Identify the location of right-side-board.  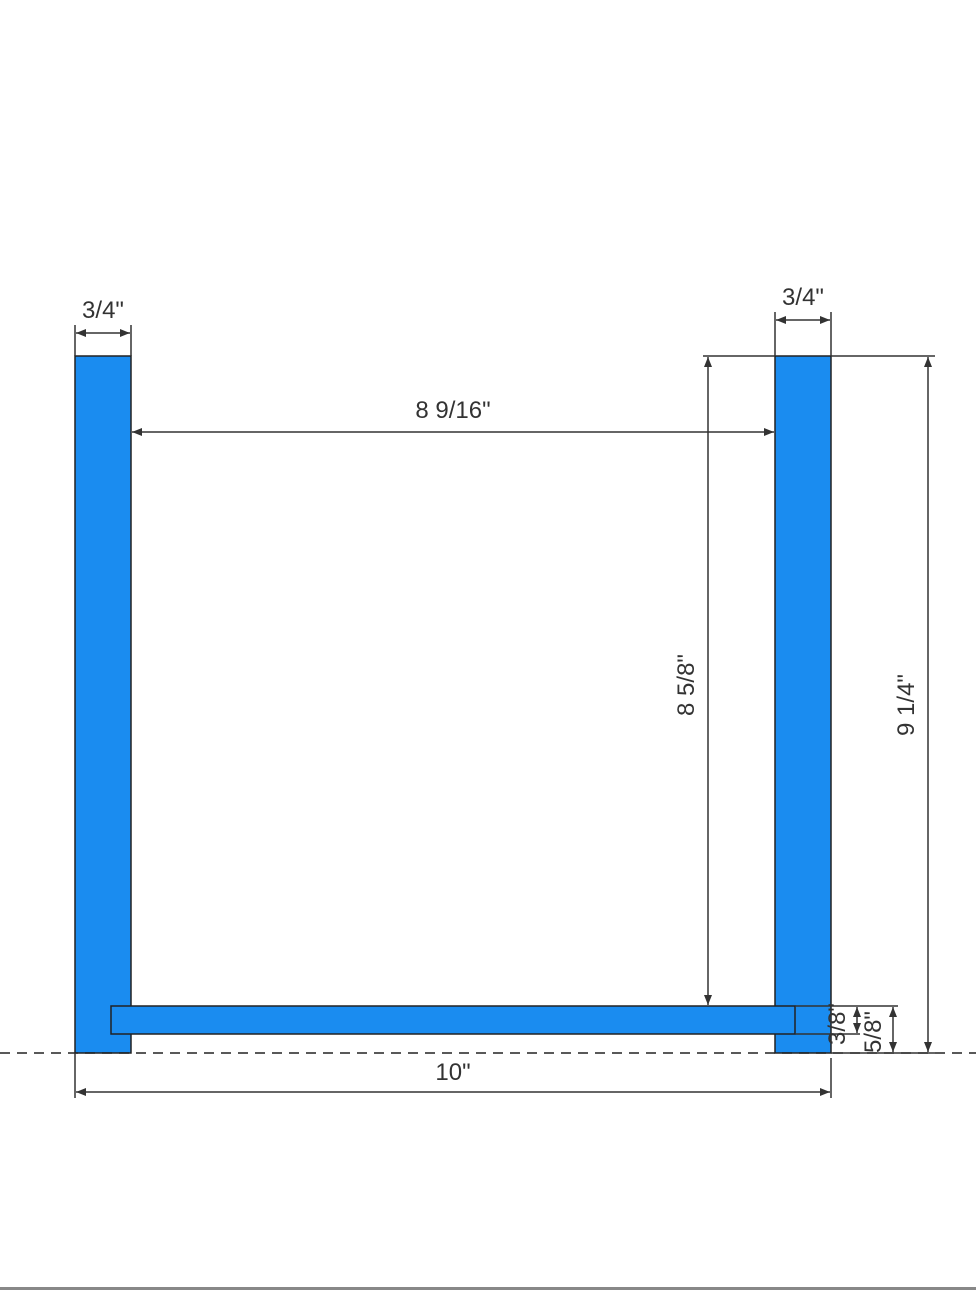
(803, 704).